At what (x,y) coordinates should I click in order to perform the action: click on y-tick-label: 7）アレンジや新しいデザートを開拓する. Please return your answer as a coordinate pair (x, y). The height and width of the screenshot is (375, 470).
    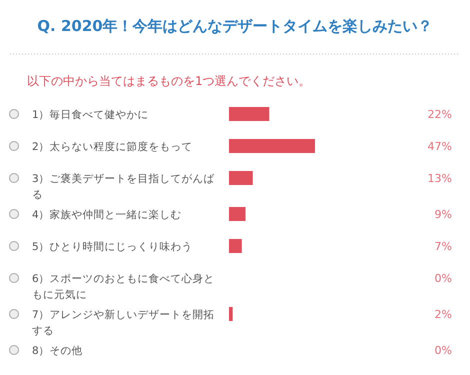
    Looking at the image, I should click on (123, 322).